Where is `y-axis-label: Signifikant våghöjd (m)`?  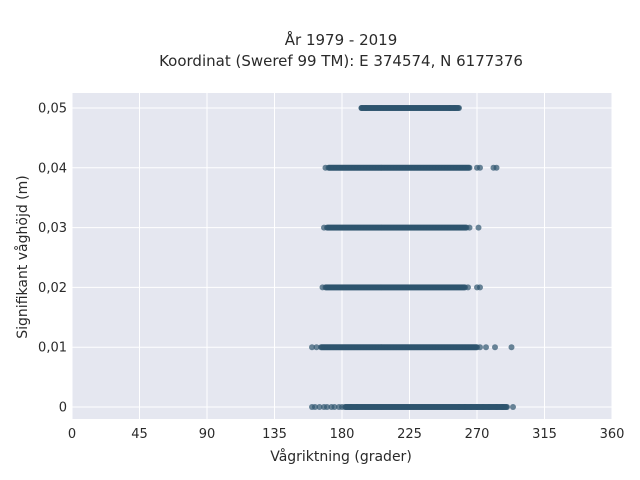
y-axis-label: Signifikant våghöjd (m) is located at coordinates (22, 256).